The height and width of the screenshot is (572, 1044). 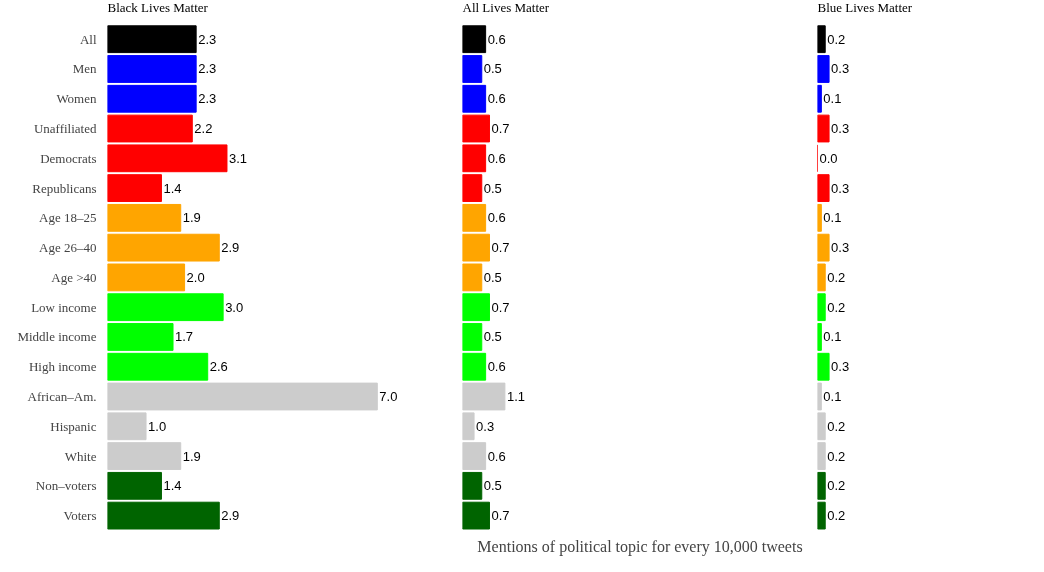 I want to click on chart-title: All Lives Matter, so click(x=506, y=8).